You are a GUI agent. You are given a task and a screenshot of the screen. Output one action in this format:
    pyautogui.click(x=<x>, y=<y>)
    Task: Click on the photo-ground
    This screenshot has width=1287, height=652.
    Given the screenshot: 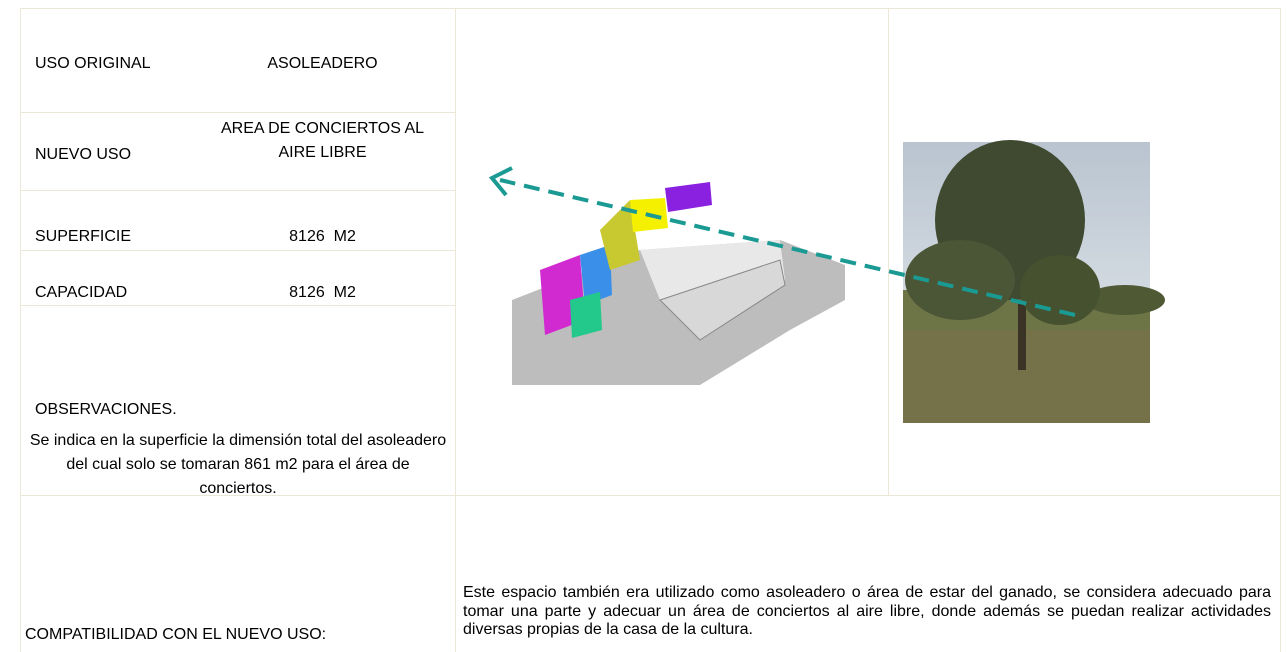 What is the action you would take?
    pyautogui.click(x=1026, y=376)
    